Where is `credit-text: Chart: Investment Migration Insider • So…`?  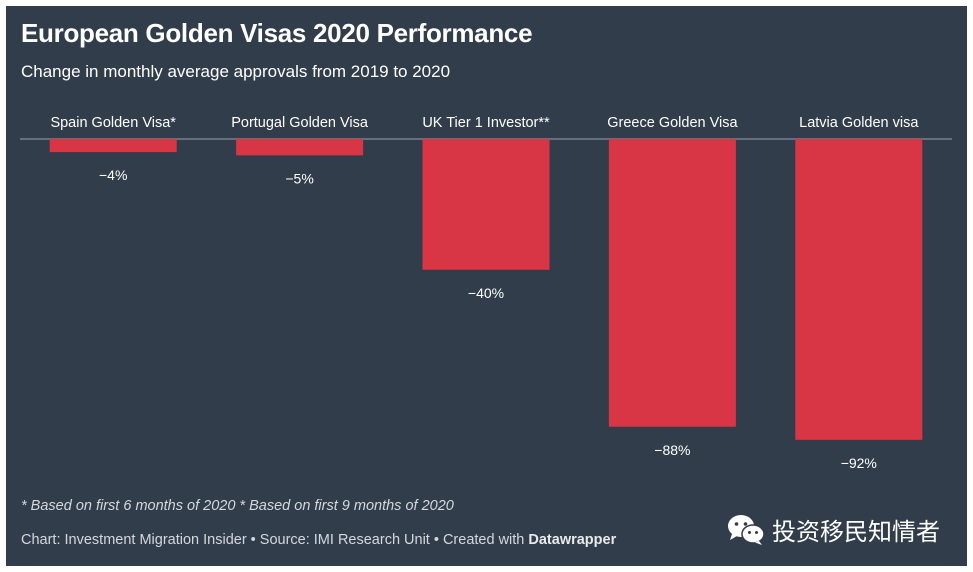
credit-text: Chart: Investment Migration Insider • So… is located at coordinates (275, 540).